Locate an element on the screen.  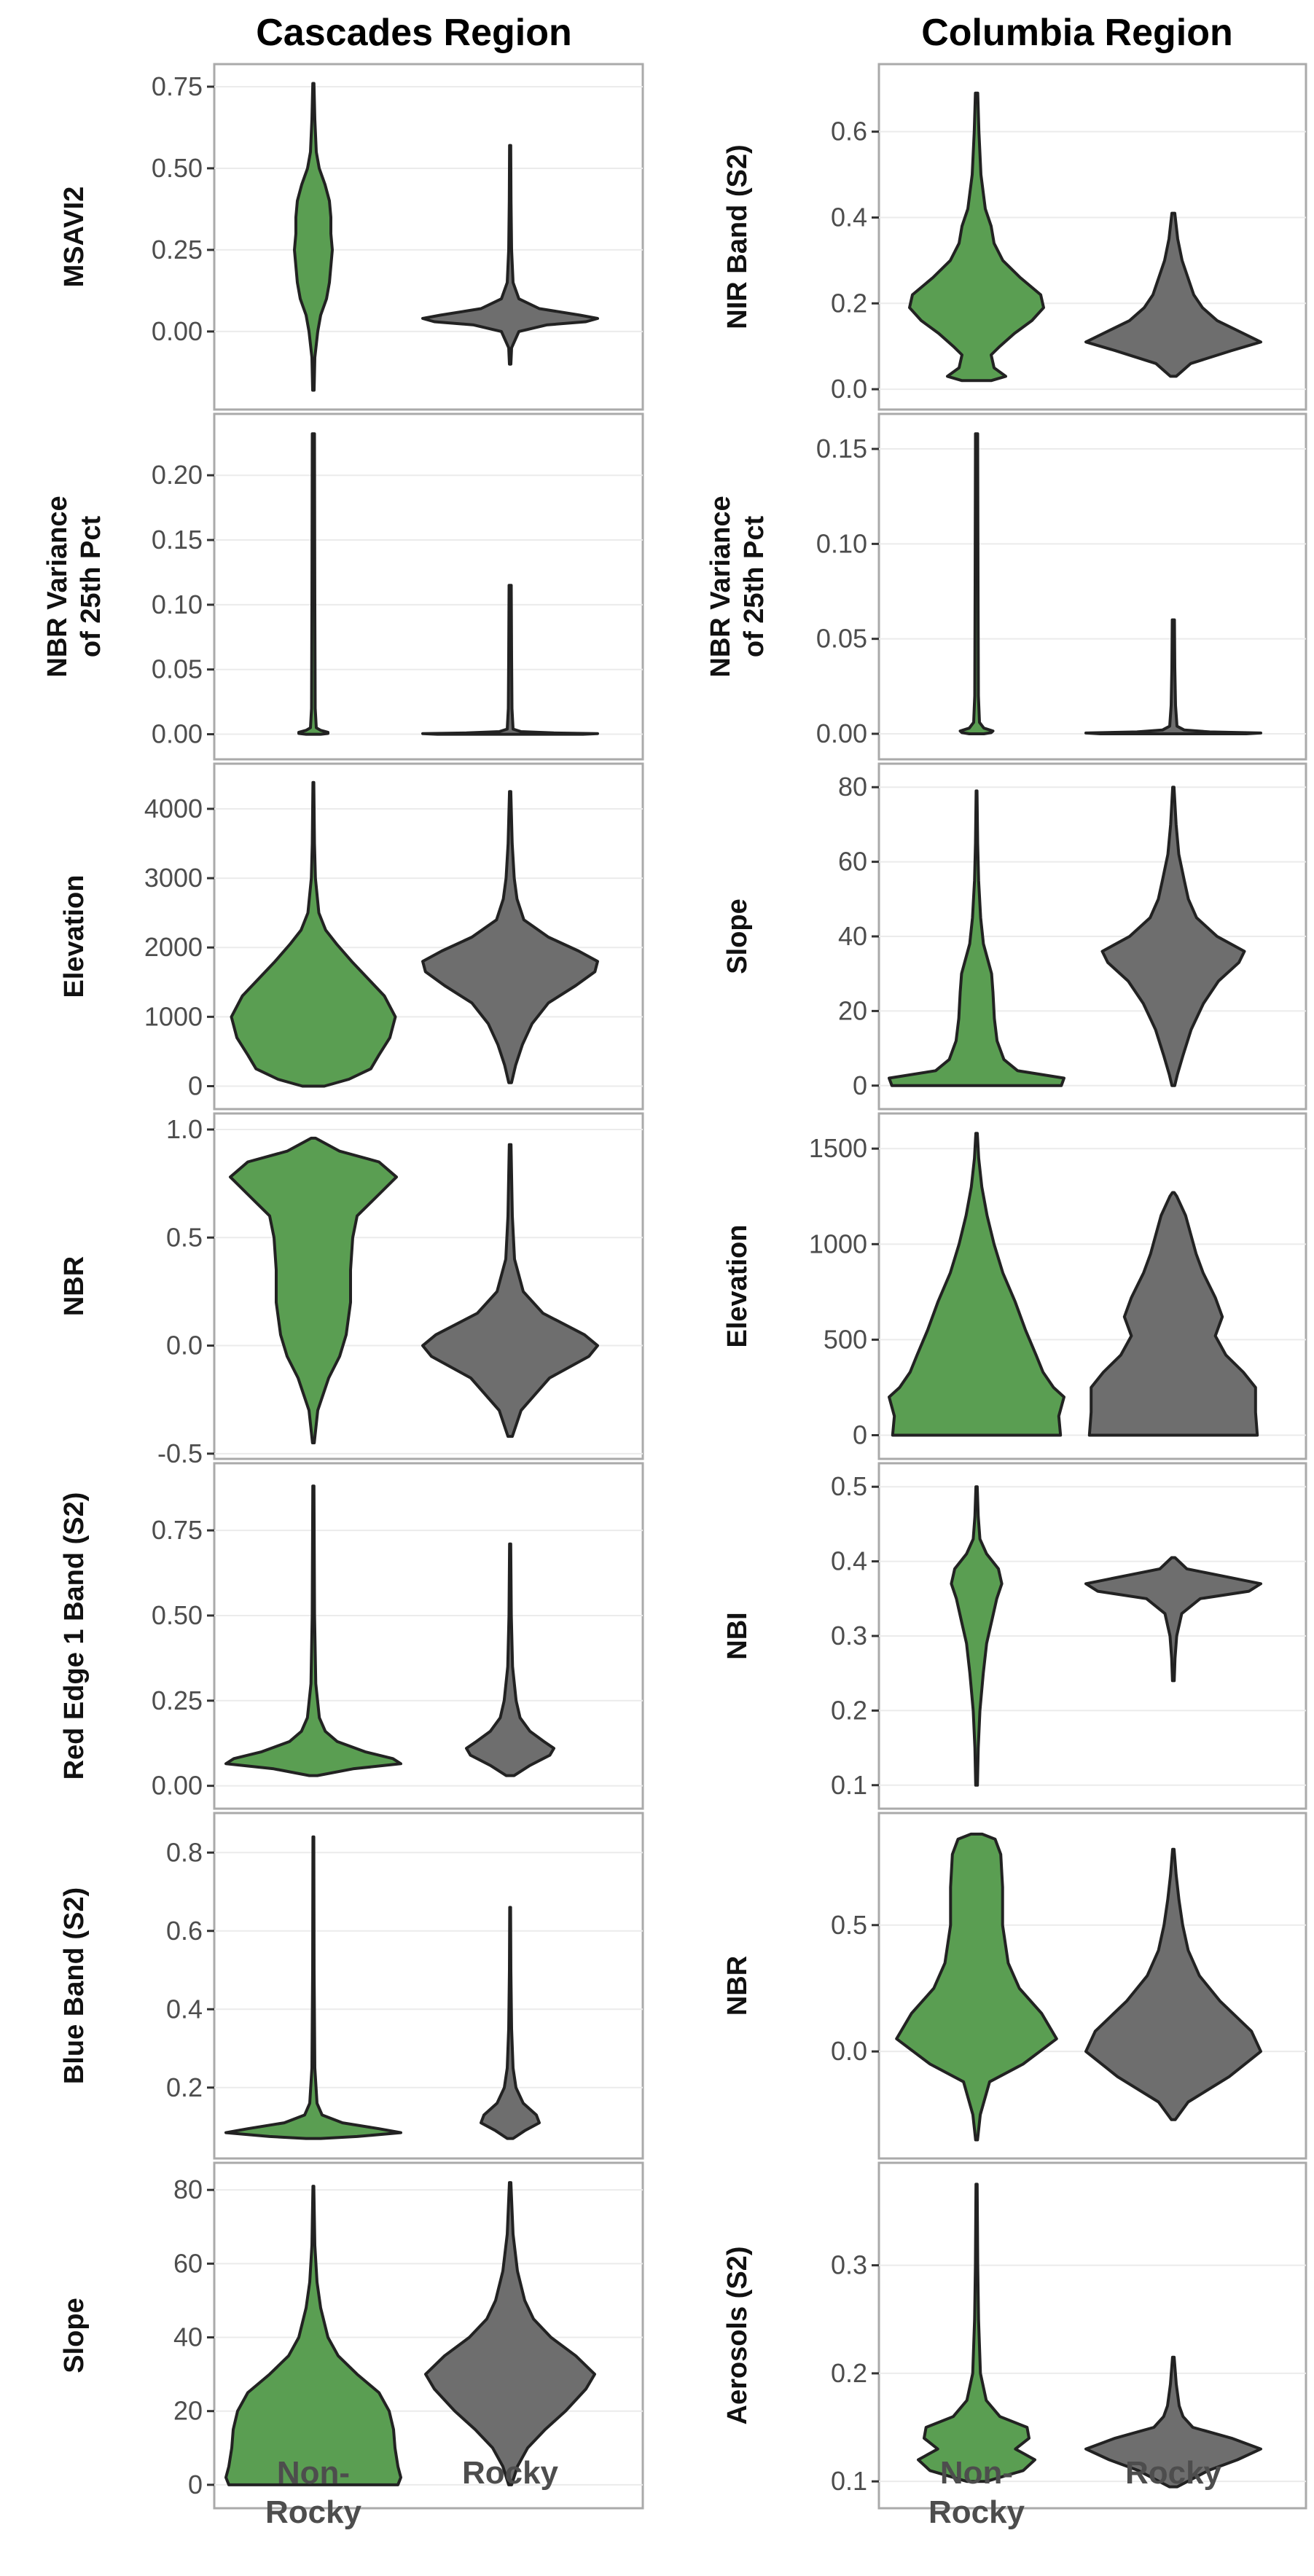
y-tick-label: 0.10 is located at coordinates (841, 543).